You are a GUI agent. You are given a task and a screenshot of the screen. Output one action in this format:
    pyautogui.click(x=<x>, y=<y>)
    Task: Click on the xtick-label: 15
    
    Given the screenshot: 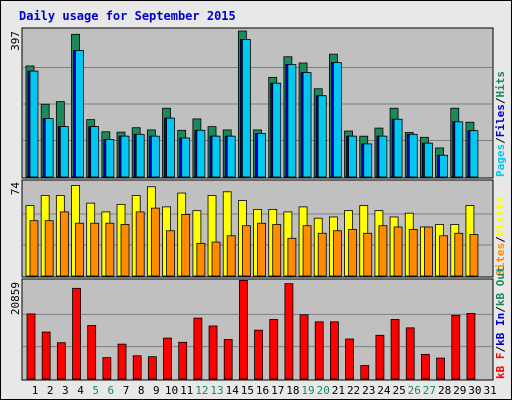 What is the action you would take?
    pyautogui.click(x=247, y=390)
    